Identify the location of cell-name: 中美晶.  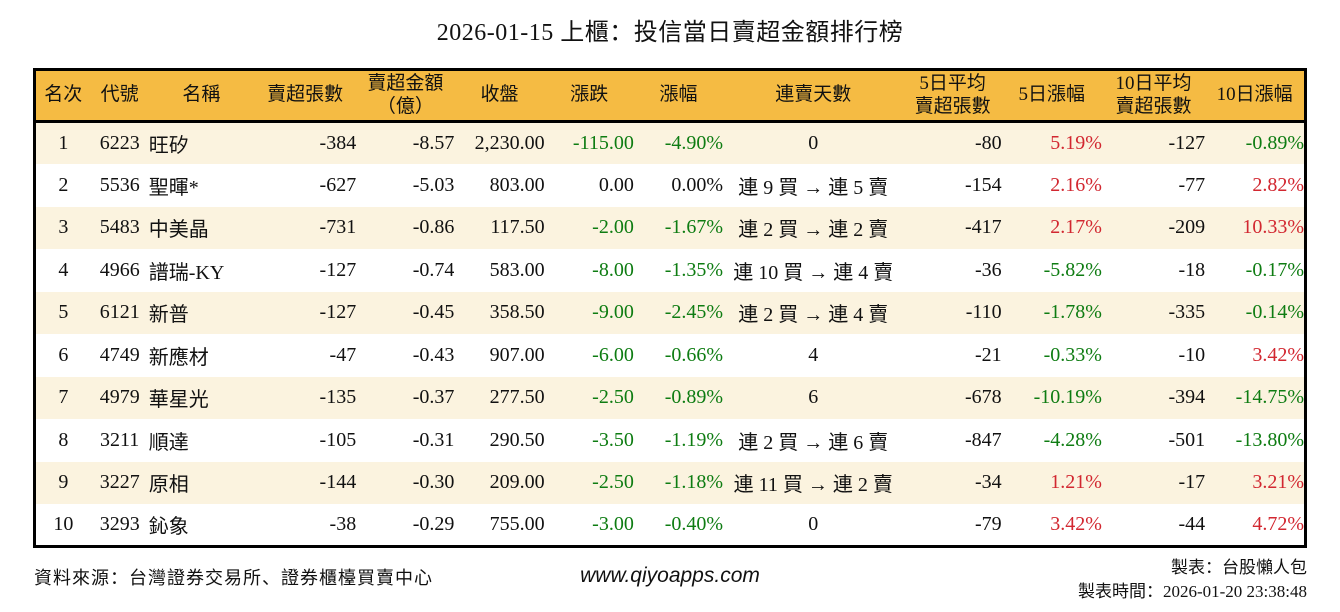
(178, 230).